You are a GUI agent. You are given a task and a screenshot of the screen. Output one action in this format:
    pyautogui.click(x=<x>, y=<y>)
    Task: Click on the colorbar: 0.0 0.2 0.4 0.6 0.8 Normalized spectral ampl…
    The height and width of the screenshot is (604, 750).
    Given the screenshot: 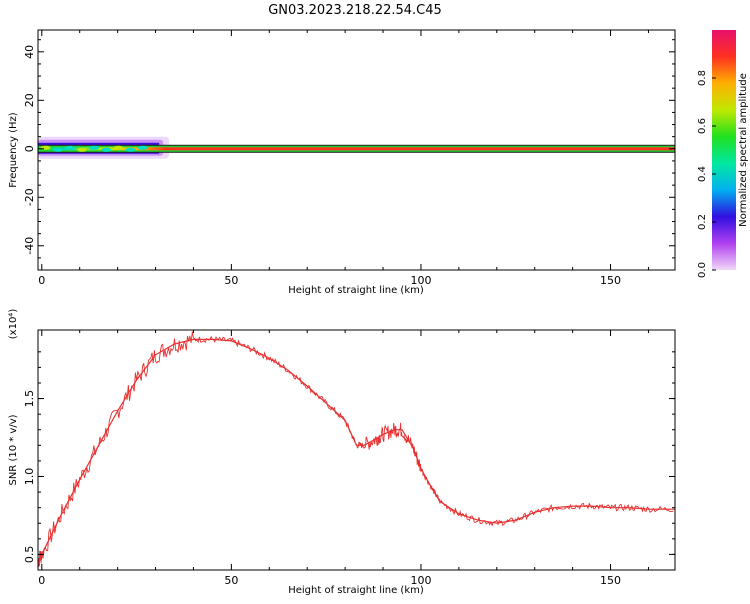 What is the action you would take?
    pyautogui.click(x=723, y=154)
    